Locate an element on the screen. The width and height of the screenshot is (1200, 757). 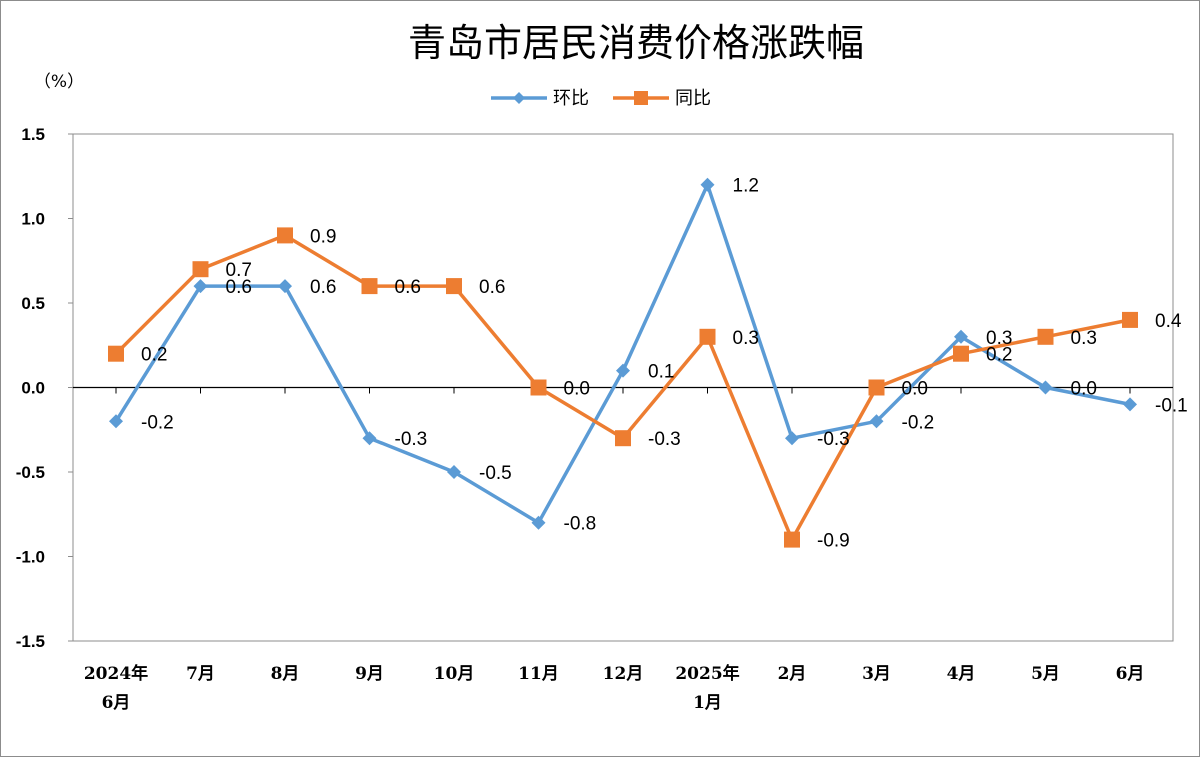
data-label: -0.5 is located at coordinates (495, 473).